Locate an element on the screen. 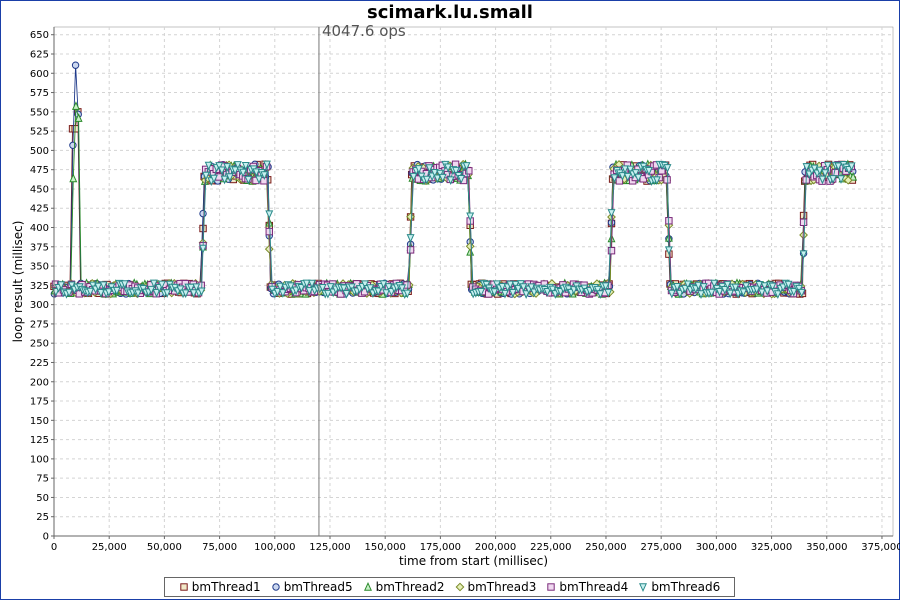 Image resolution: width=900 pixels, height=600 pixels. y-tick-label: 325 is located at coordinates (39, 286).